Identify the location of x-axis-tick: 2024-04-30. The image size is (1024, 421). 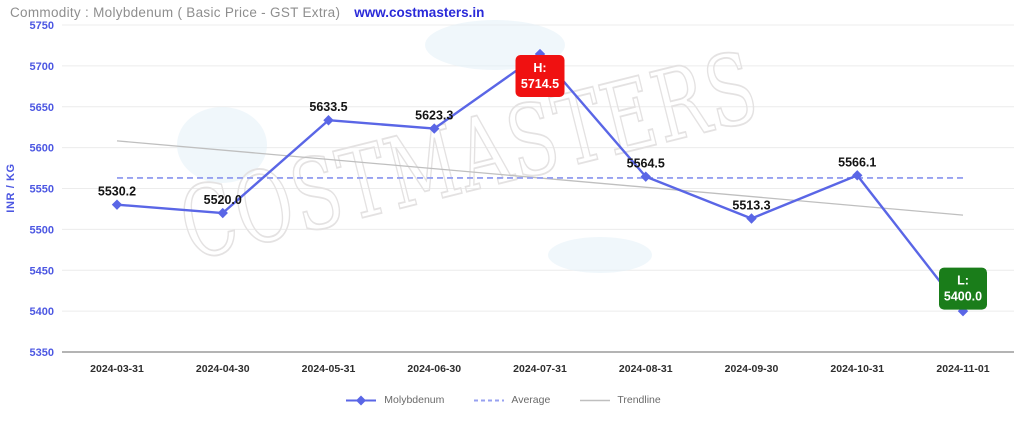
(223, 369).